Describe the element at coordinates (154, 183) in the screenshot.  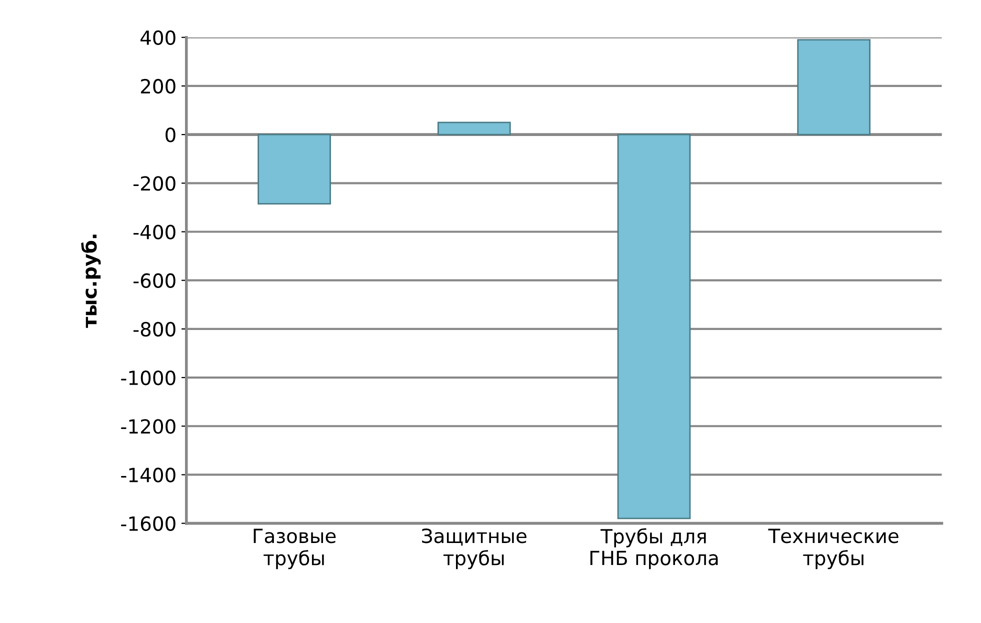
I see `y-tick-label: -200` at that location.